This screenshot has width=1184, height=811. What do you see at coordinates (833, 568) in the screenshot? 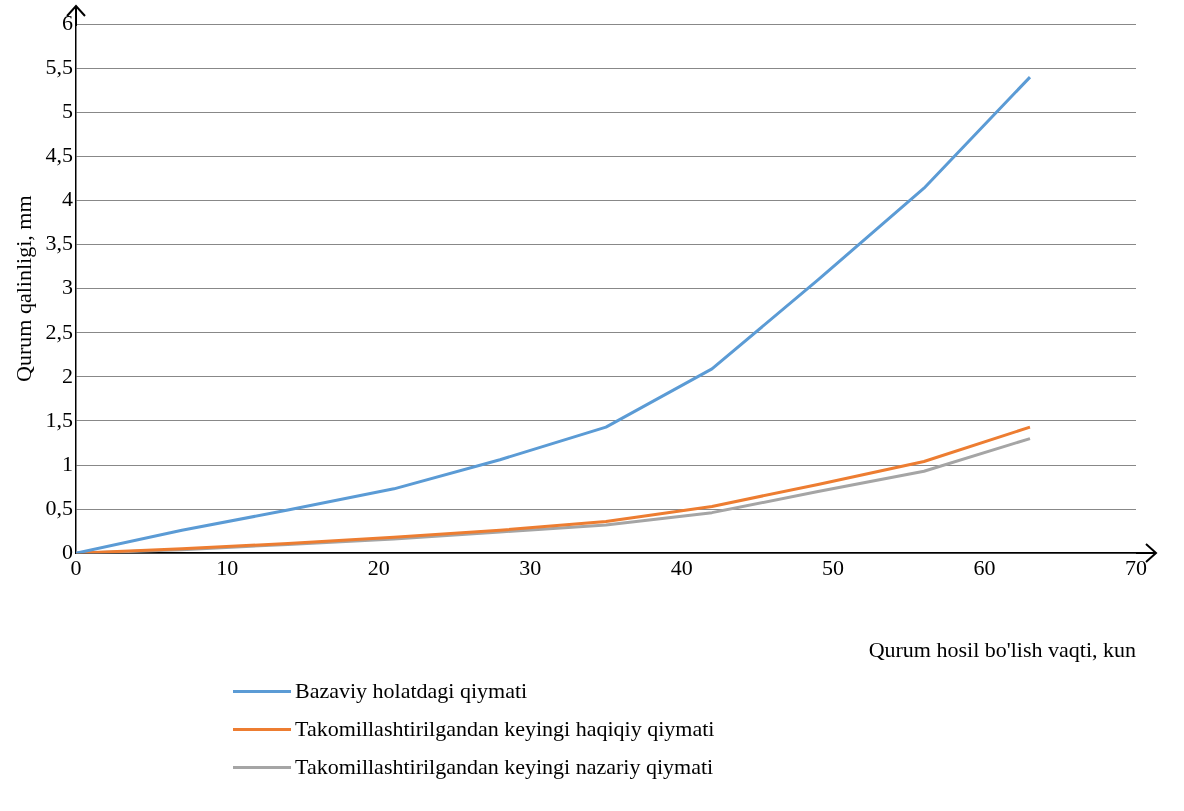
I see `x-tick-label: 50` at bounding box center [833, 568].